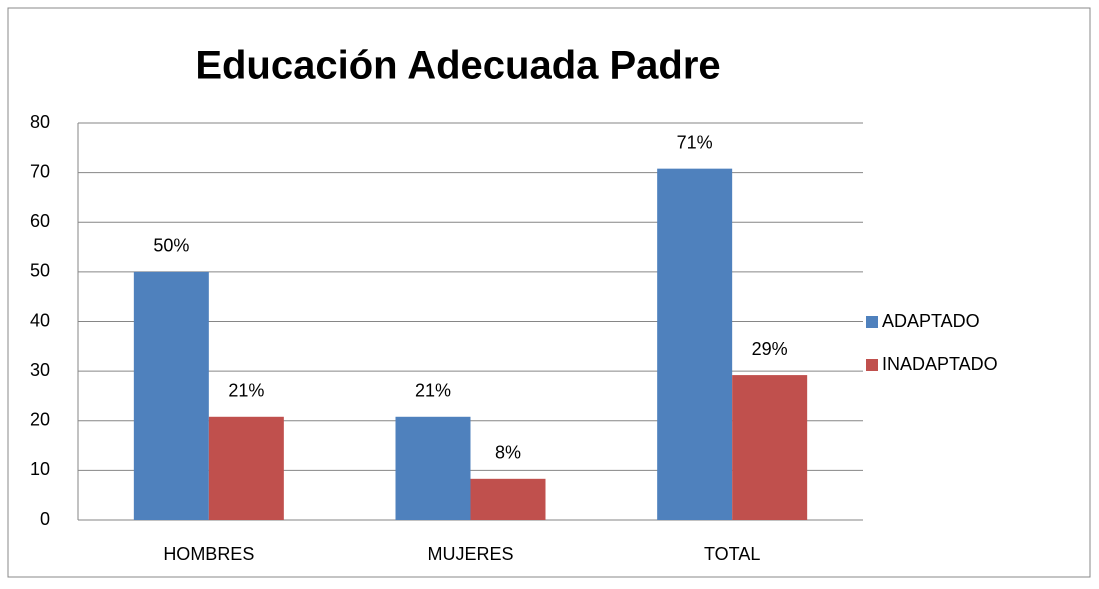 This screenshot has height=589, width=1099. I want to click on data-label: 8%, so click(508, 453).